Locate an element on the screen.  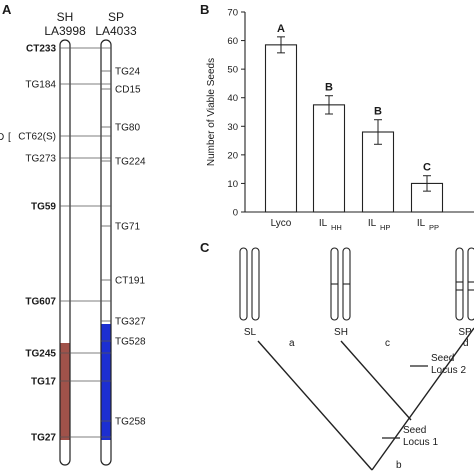
y-tick-label: 10 is located at coordinates (232, 184).